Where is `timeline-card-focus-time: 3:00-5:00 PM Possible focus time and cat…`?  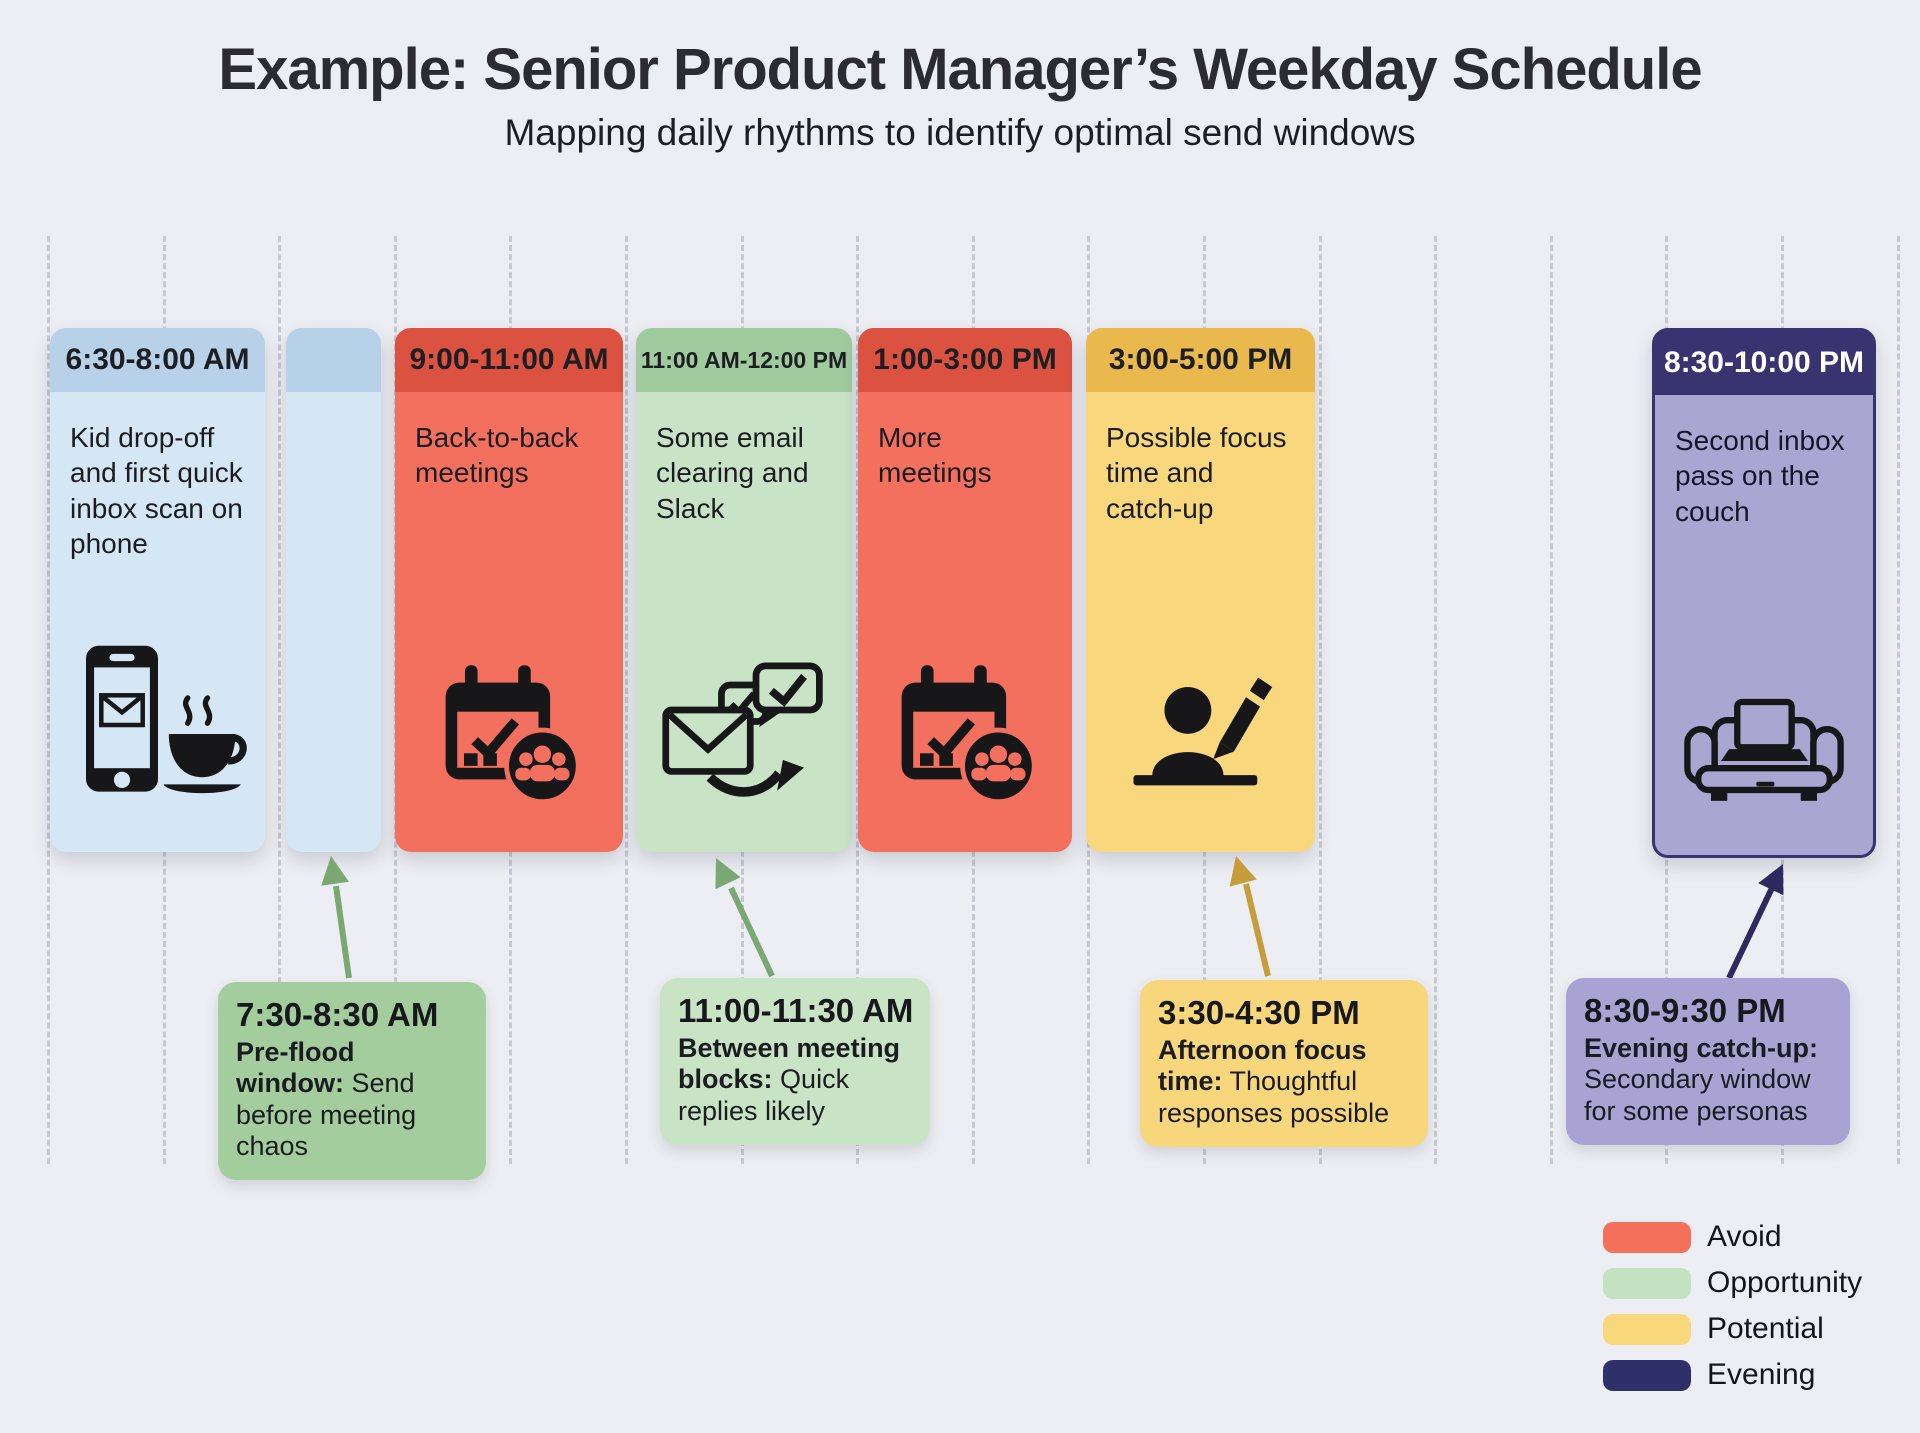
timeline-card-focus-time: 3:00-5:00 PM Possible focus time and cat… is located at coordinates (1200, 590).